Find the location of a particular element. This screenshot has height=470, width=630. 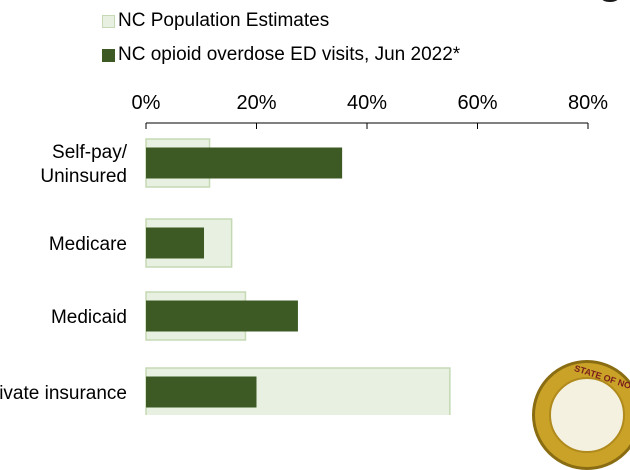

chart-title-fragment: g is located at coordinates (315, 2).